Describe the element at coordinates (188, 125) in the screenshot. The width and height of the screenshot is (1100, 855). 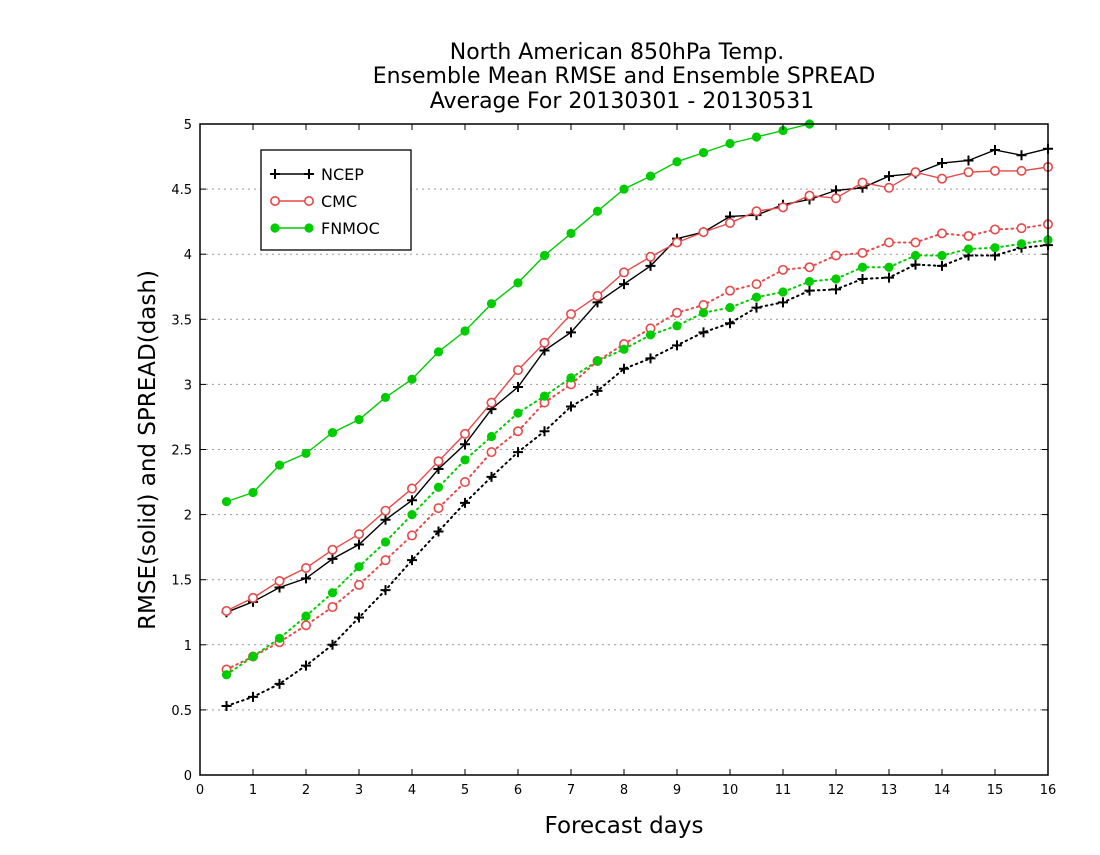
I see `y-tick-label: 5` at that location.